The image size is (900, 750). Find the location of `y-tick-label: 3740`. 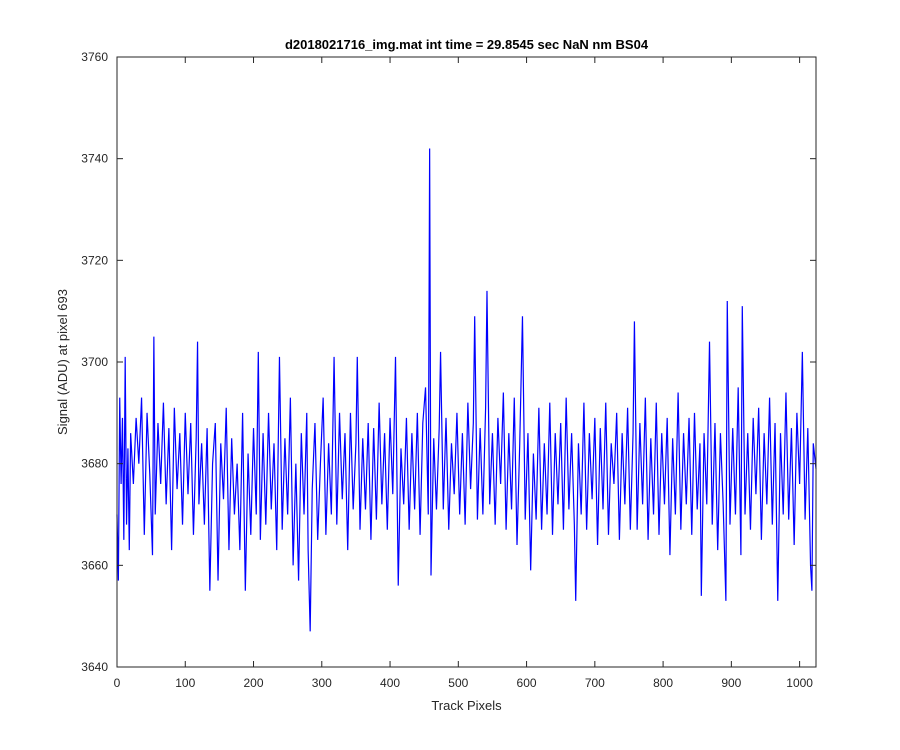

y-tick-label: 3740 is located at coordinates (94, 159).